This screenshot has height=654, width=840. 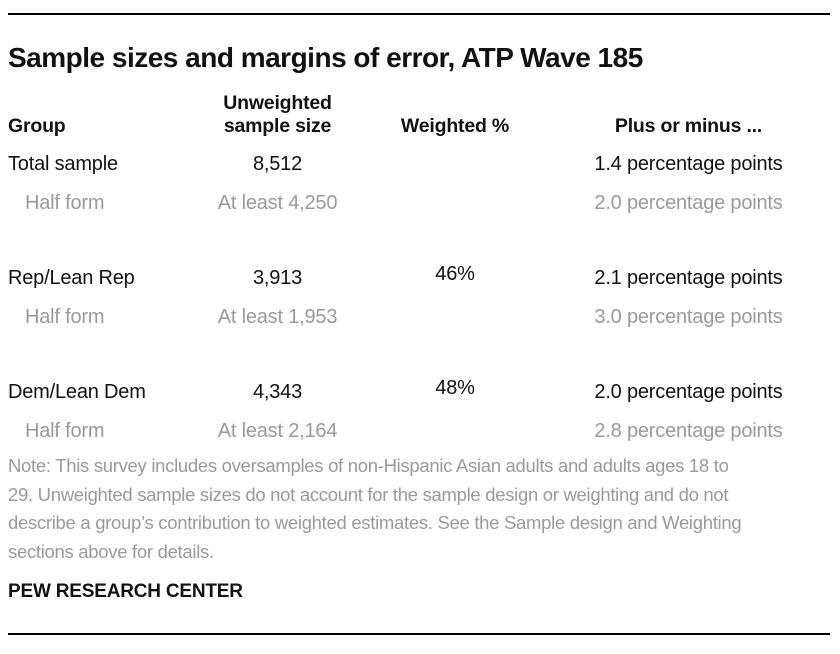 I want to click on note-line: sections above for details., so click(x=111, y=551).